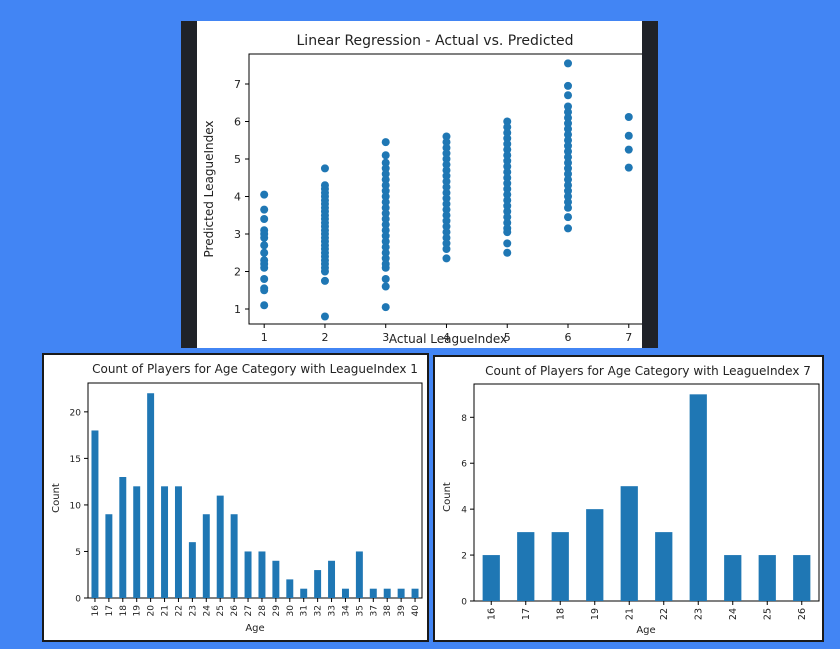 Image resolution: width=840 pixels, height=649 pixels. I want to click on bar2-x-tick-label: 23, so click(698, 614).